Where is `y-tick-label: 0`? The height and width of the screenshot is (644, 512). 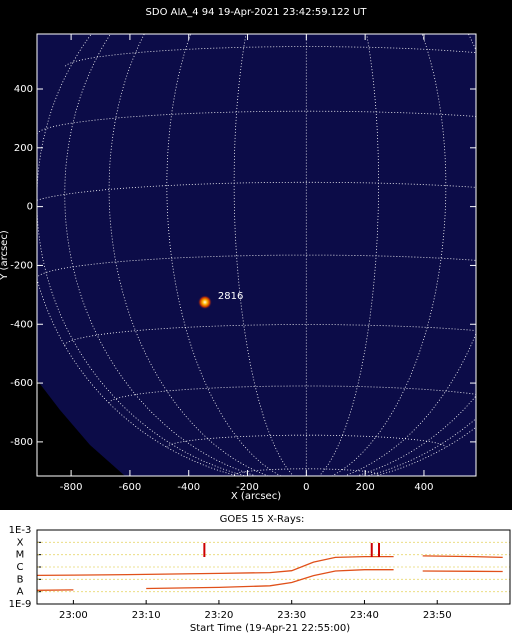
y-tick-label: 0 is located at coordinates (30, 207).